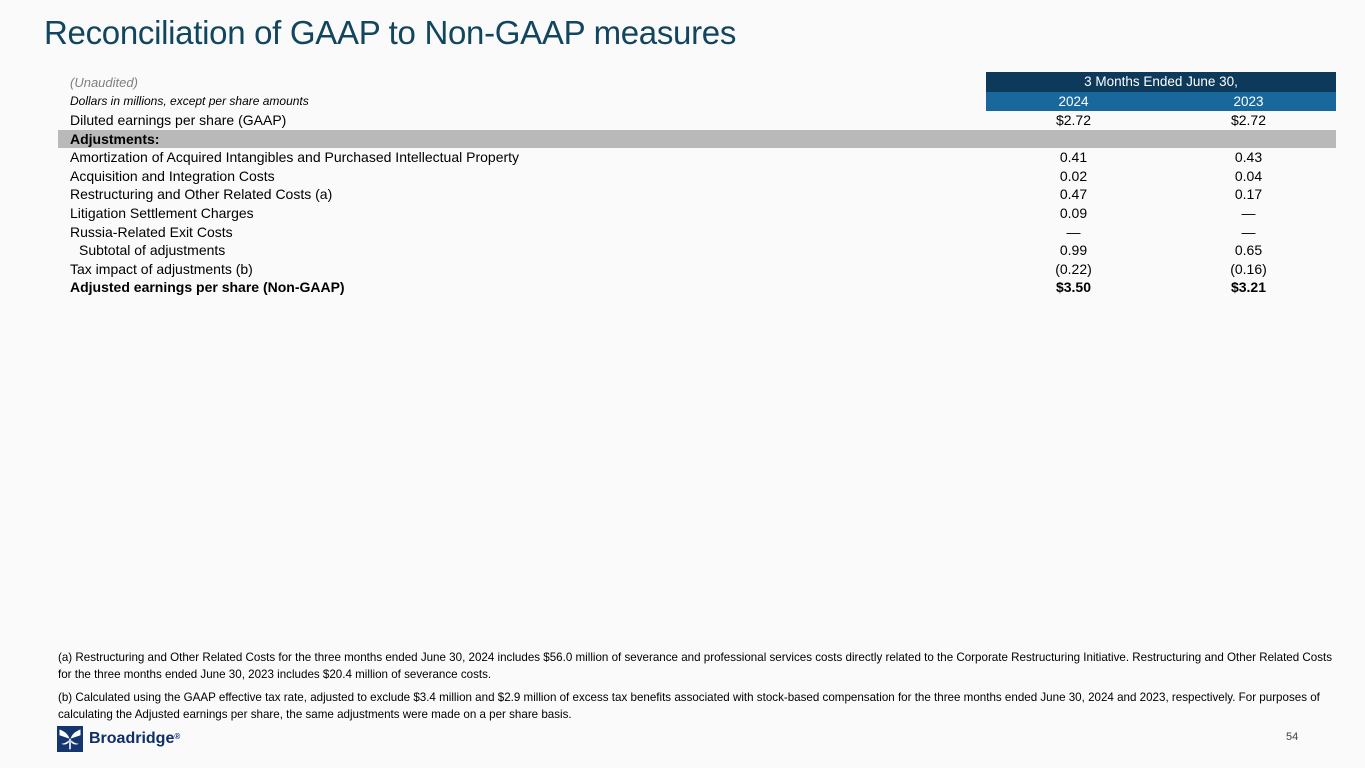 This screenshot has height=768, width=1365. I want to click on row-value-2023: 0.65, so click(1248, 250).